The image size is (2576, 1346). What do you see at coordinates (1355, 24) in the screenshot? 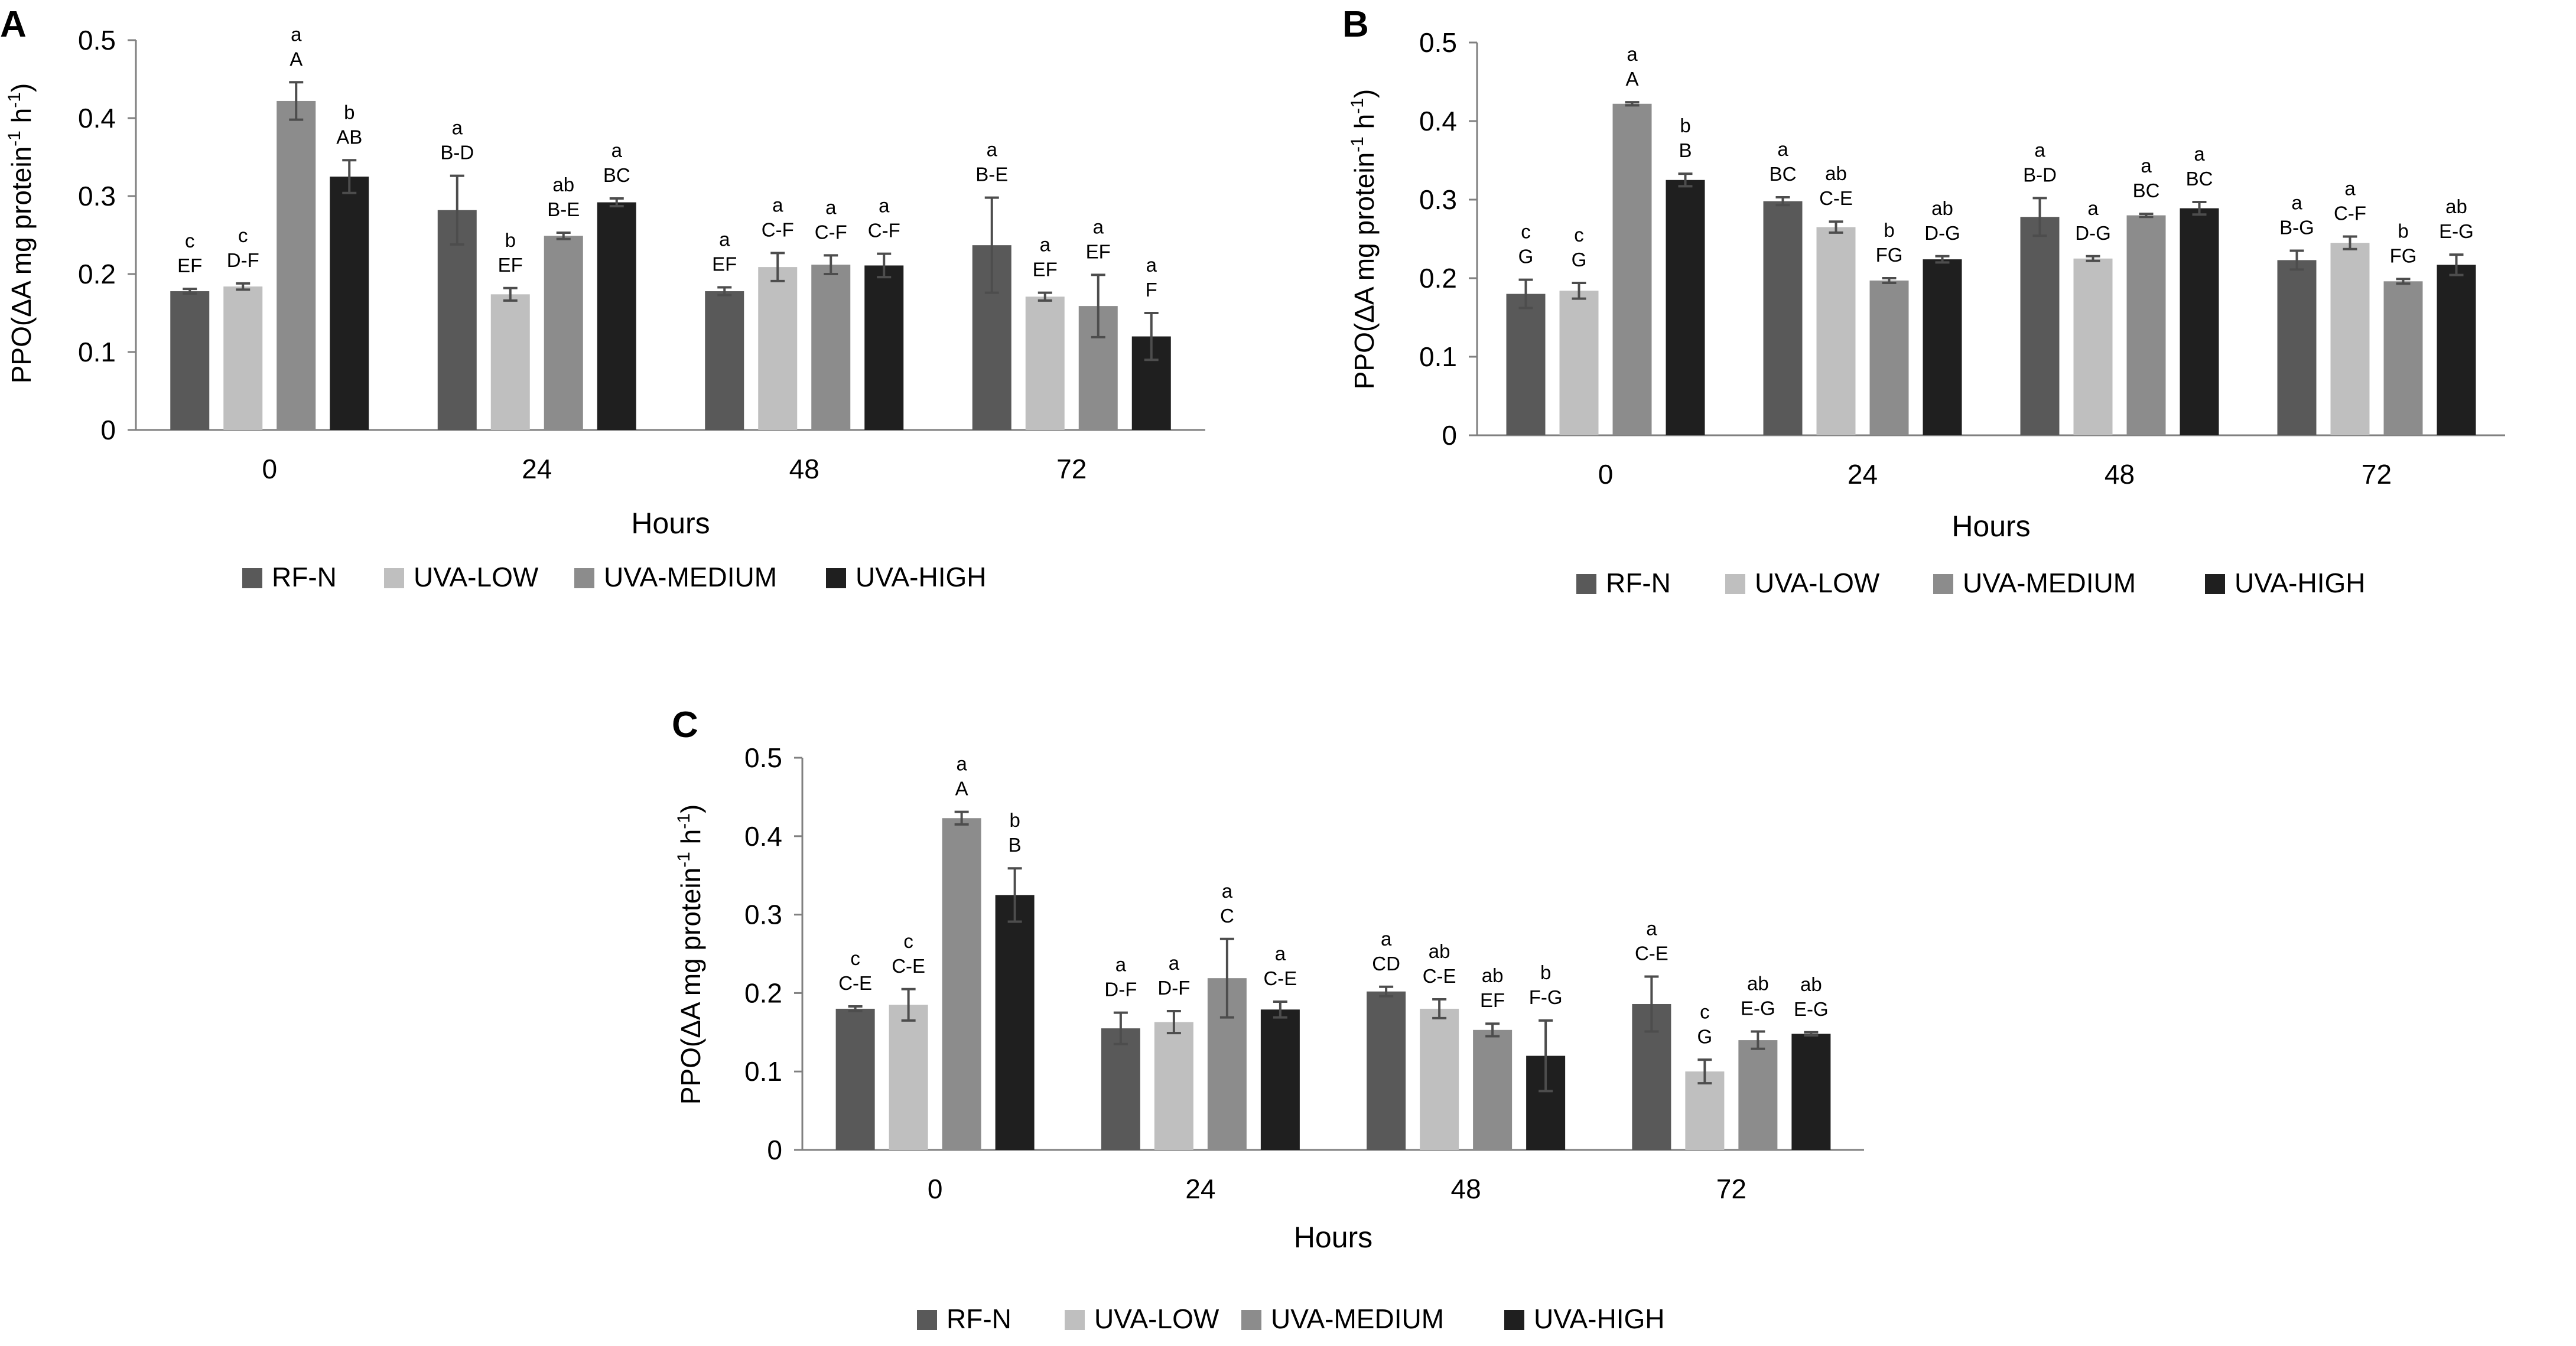
I see `chart-b-panel-label: B` at bounding box center [1355, 24].